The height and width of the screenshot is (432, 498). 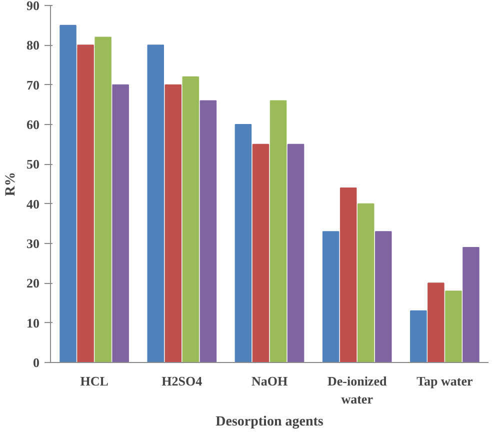 I want to click on y-tick-label: 50, so click(x=33, y=164).